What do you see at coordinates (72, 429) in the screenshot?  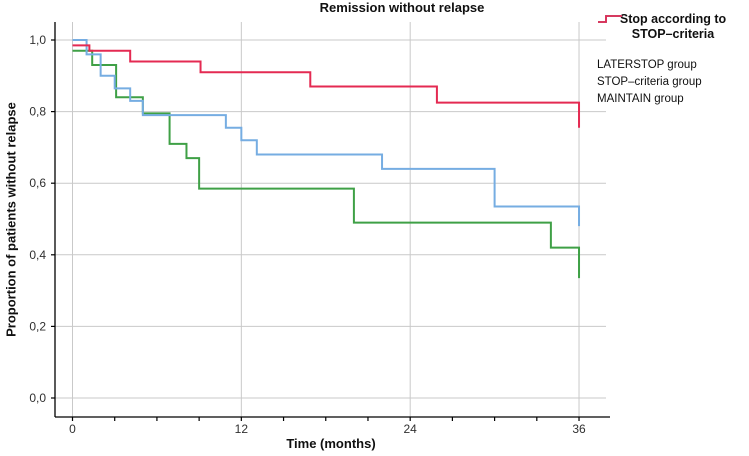 I see `x-tick-label: 0` at bounding box center [72, 429].